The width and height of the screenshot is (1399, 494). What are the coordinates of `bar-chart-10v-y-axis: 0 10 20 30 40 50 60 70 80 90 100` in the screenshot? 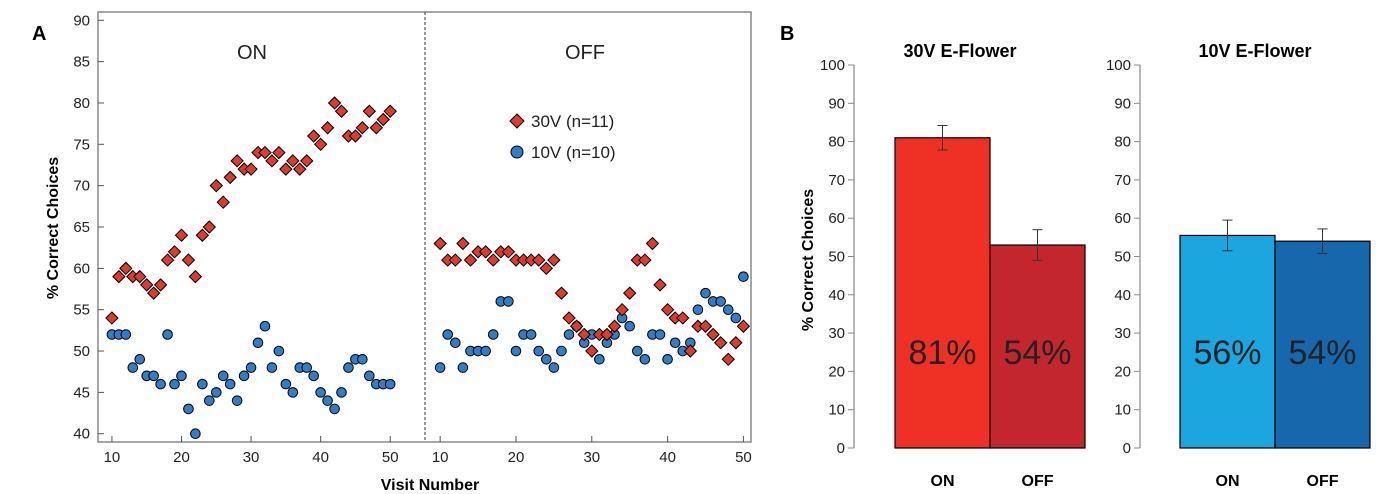 It's located at (1123, 257).